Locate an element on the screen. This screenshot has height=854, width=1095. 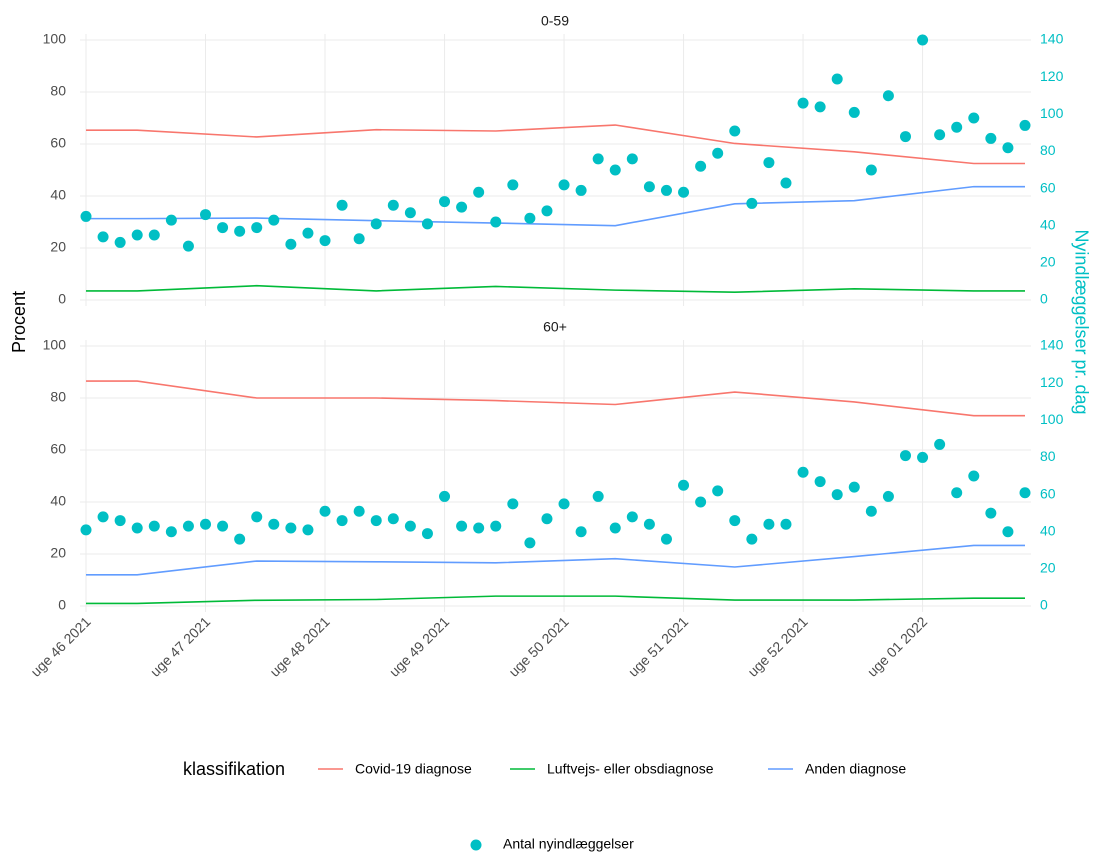
y-tick-label: 100 is located at coordinates (55, 39).